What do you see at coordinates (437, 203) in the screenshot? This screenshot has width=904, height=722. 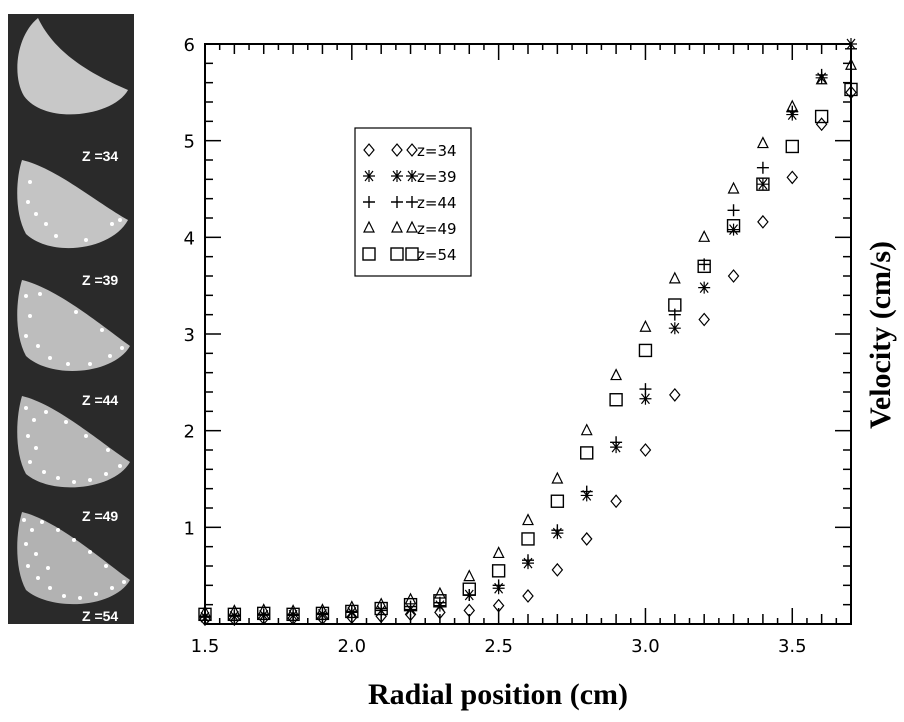 I see `legend-entry-label: z=44` at bounding box center [437, 203].